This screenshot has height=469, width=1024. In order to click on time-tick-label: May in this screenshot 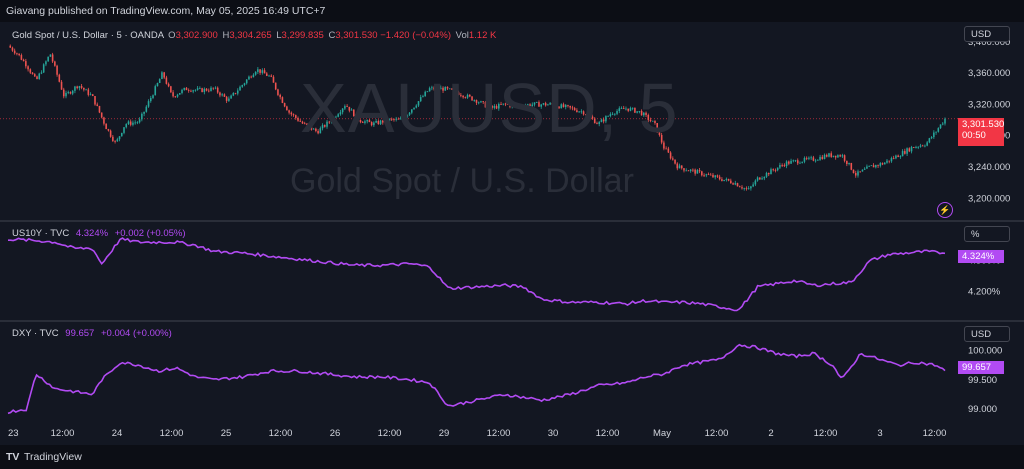, I will do `click(662, 433)`.